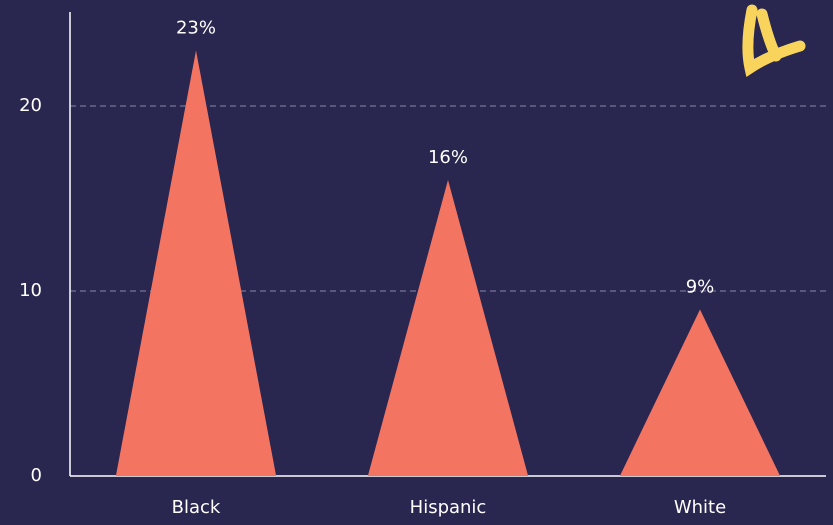 The height and width of the screenshot is (525, 833). Describe the element at coordinates (448, 157) in the screenshot. I see `value-label: 16%` at that location.